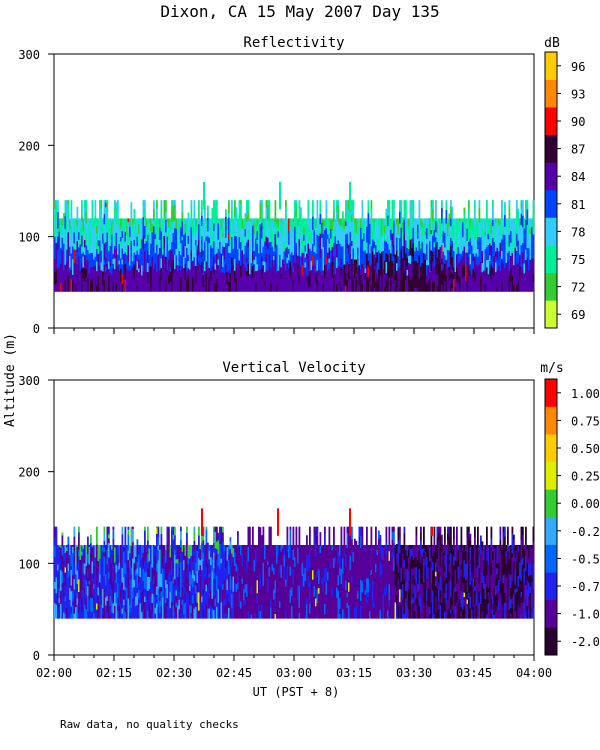 The image size is (600, 750). I want to click on colorbar-label: 93, so click(578, 94).